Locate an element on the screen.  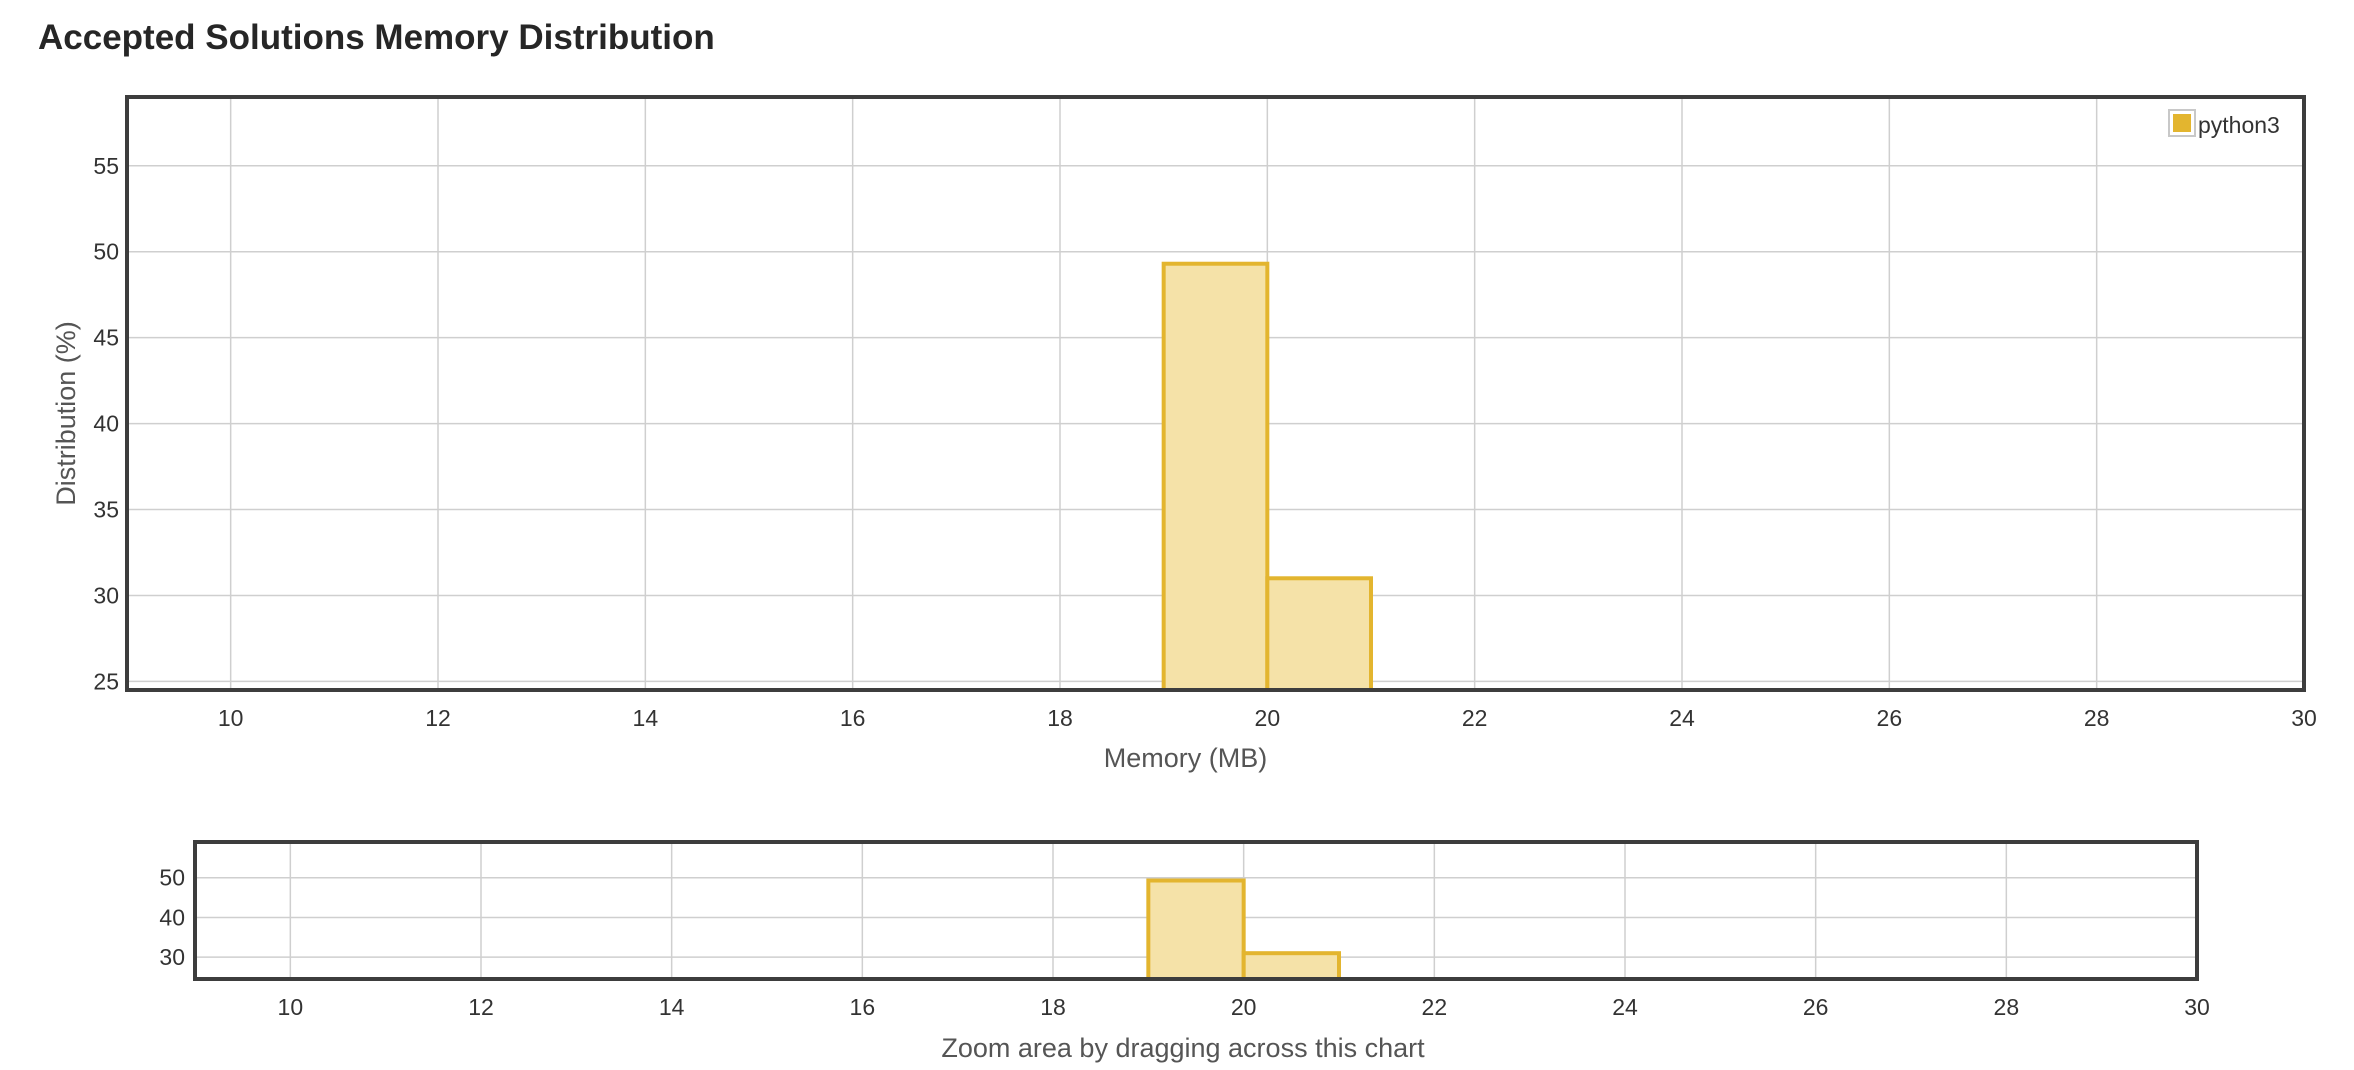
main-x-tick-label: 16 is located at coordinates (853, 718).